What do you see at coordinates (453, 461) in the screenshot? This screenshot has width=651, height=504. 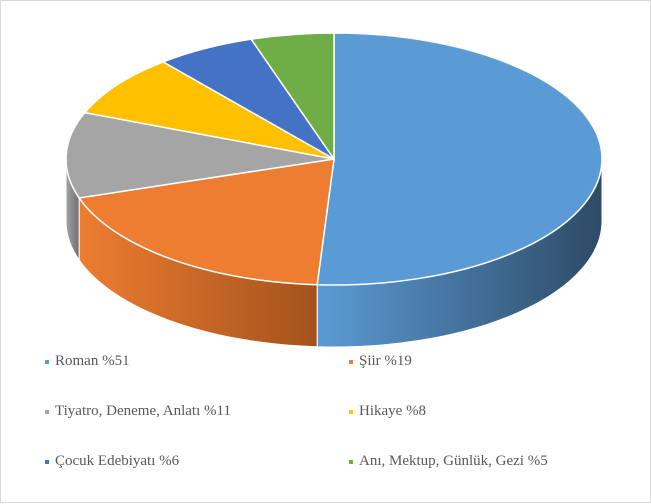 I see `legend-label-ani: Anı, Mektup, Günlük, Gezi %5` at bounding box center [453, 461].